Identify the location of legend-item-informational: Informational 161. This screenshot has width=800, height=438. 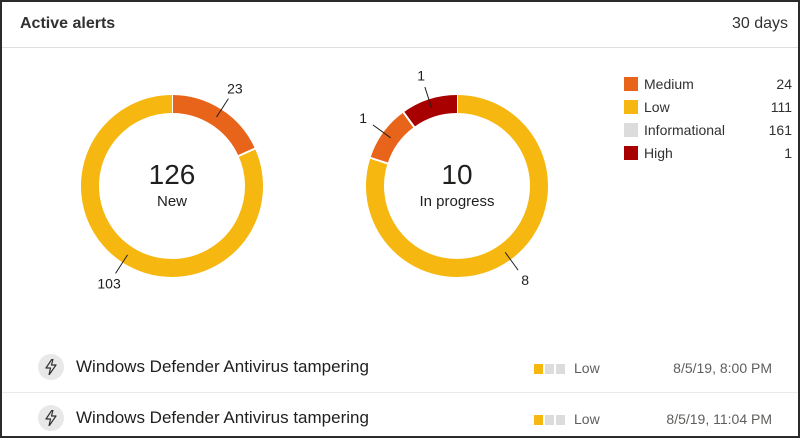
(708, 131).